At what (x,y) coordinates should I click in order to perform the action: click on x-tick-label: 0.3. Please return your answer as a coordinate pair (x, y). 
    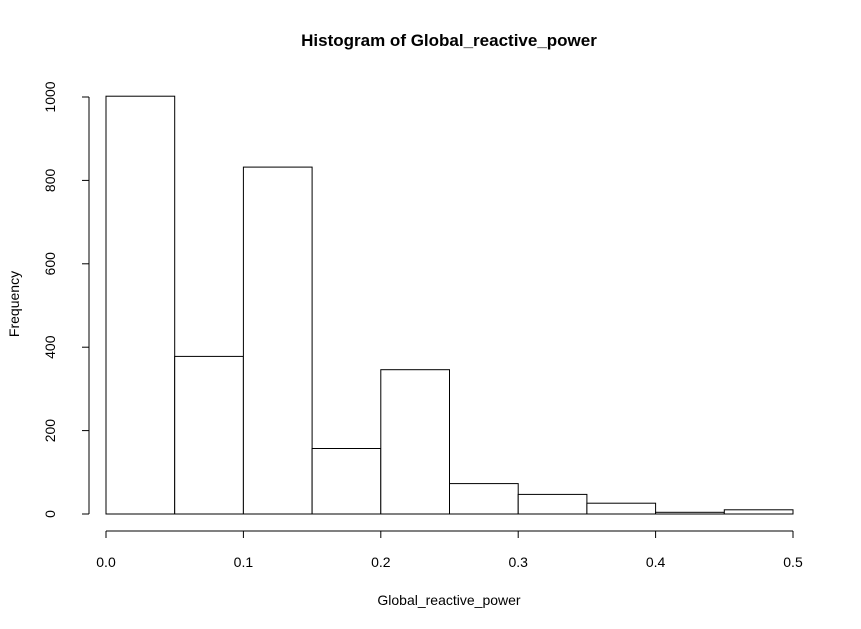
    Looking at the image, I should click on (518, 562).